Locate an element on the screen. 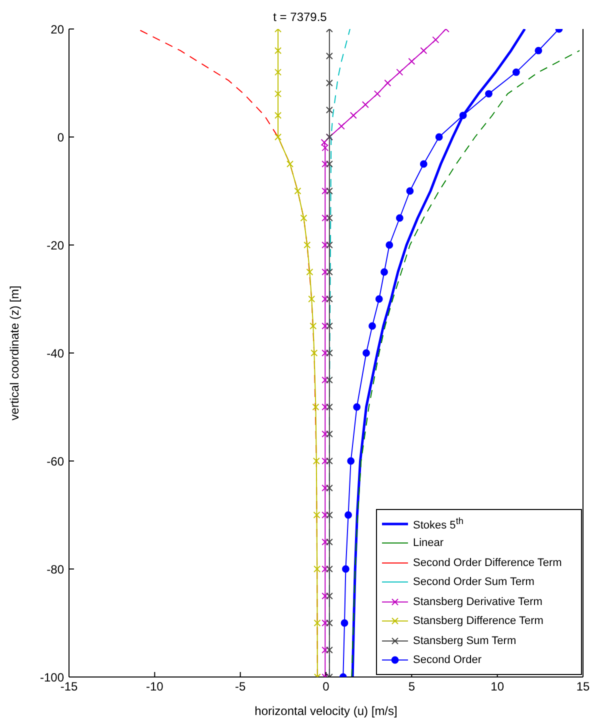 Image resolution: width=600 pixels, height=727 pixels. legend-label: Linear is located at coordinates (428, 543).